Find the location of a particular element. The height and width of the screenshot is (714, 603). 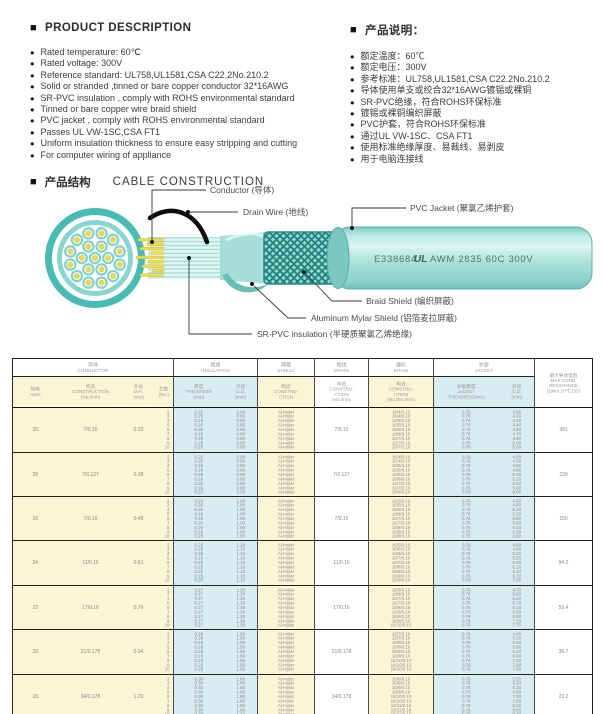

bullet-item: ● Passes UL VW-1SC,CSA FT1 is located at coordinates (182, 132).